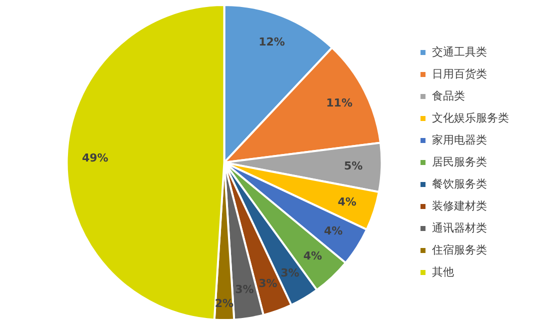 The height and width of the screenshot is (325, 539). I want to click on legend-label: 日用百货类, so click(459, 73).